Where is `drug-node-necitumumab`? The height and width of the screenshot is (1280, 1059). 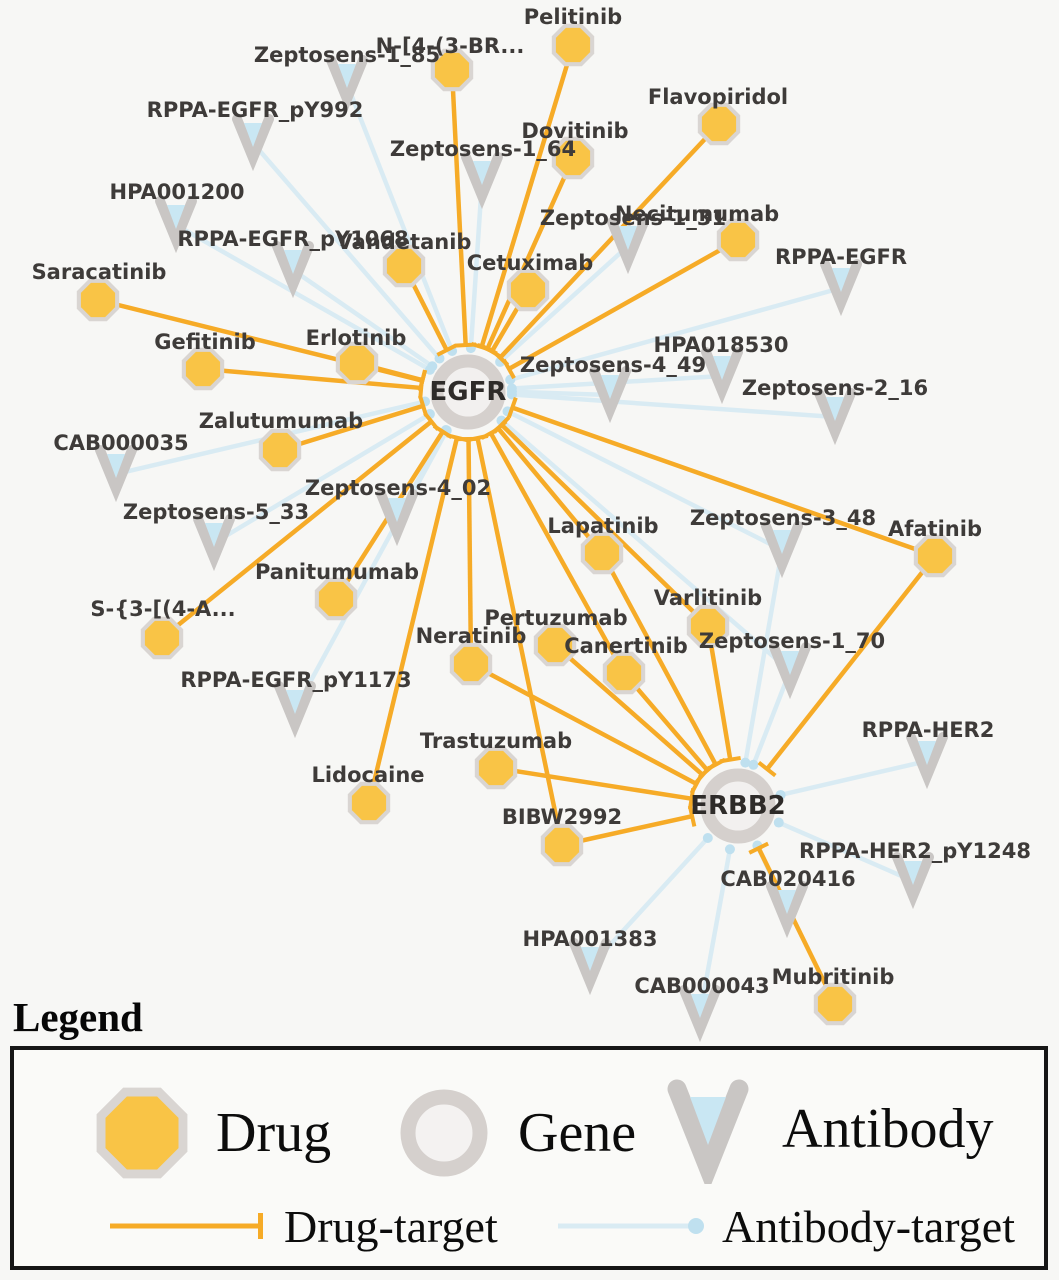 drug-node-necitumumab is located at coordinates (738, 240).